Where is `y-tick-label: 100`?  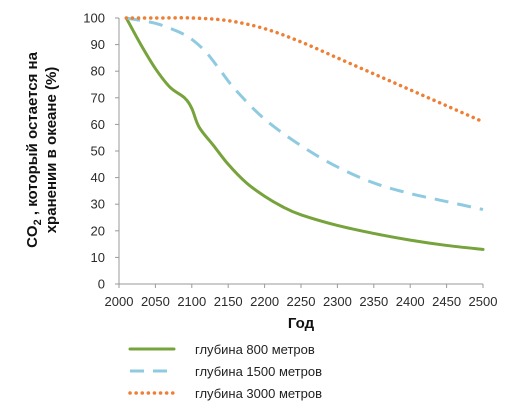 y-tick-label: 100 is located at coordinates (94, 18).